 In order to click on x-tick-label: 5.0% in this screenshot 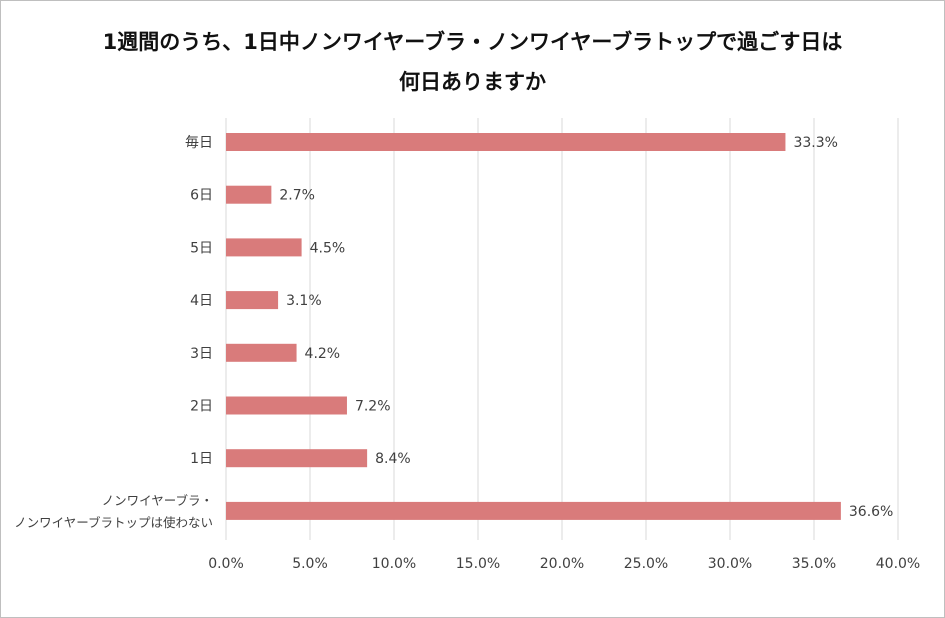, I will do `click(310, 564)`.